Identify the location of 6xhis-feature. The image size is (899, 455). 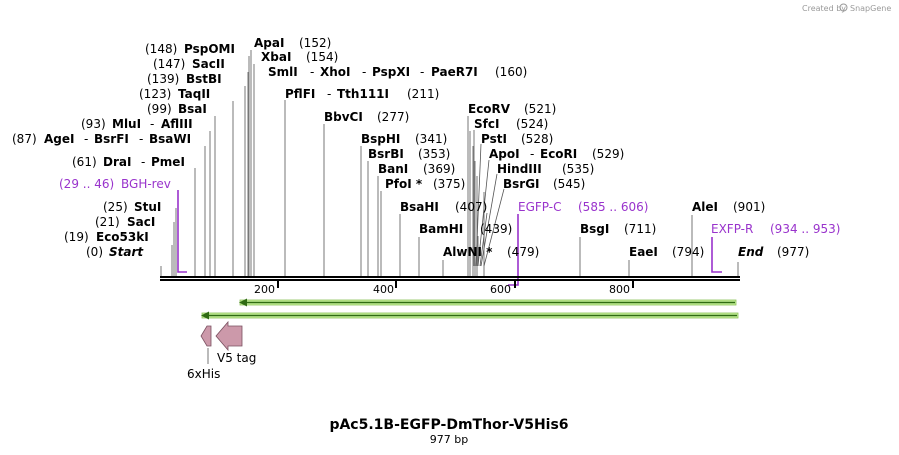
(206, 336).